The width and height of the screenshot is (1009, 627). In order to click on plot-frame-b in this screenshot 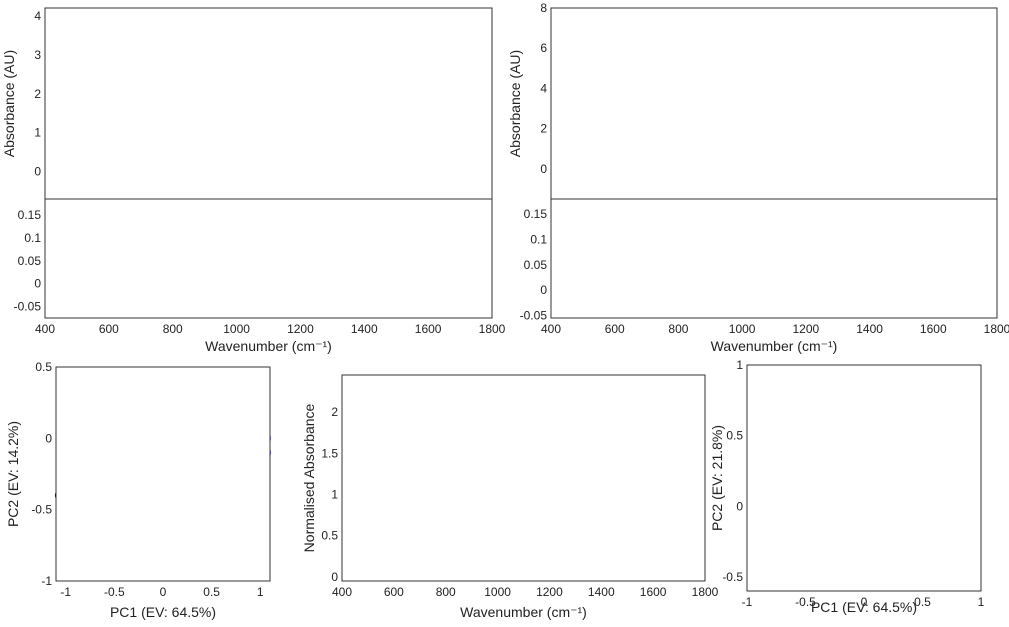, I will do `click(268, 258)`.